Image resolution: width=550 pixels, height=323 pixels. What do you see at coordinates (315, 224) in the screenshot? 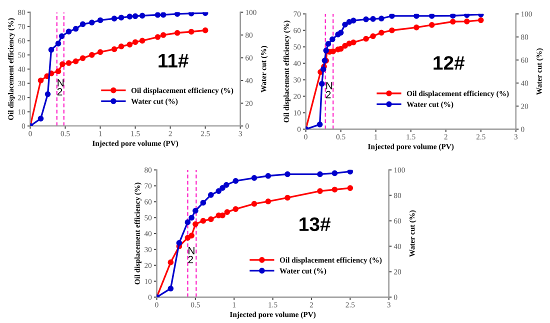
I see `annotation: 13#` at bounding box center [315, 224].